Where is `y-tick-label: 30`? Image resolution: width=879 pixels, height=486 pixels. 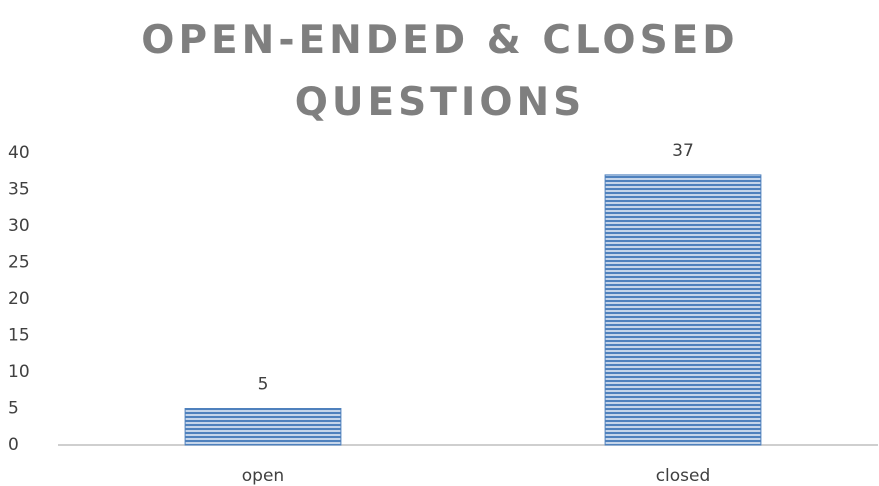 y-tick-label: 30 is located at coordinates (19, 226).